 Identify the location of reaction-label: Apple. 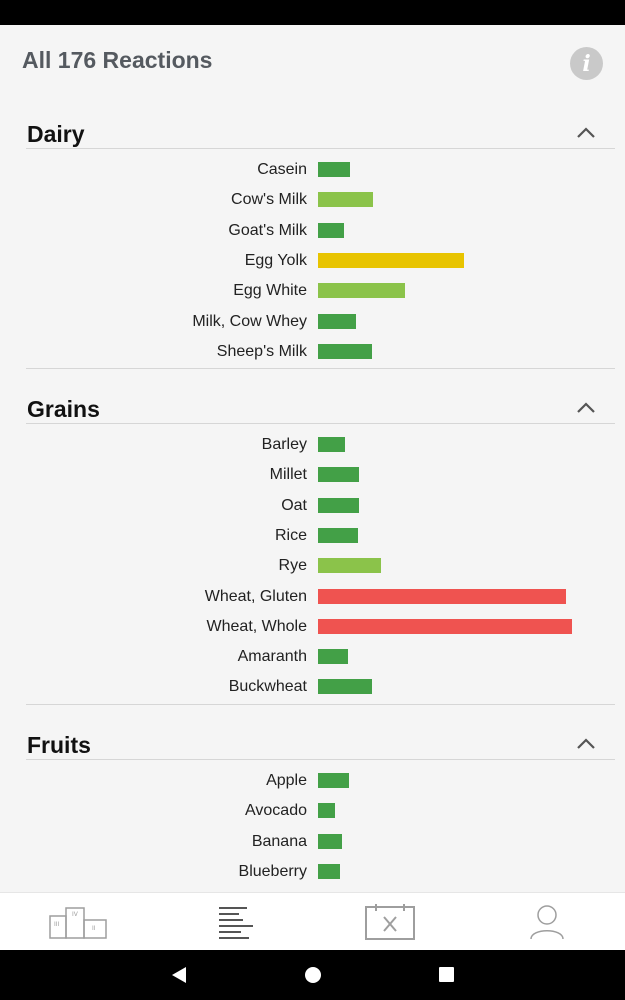
(286, 780).